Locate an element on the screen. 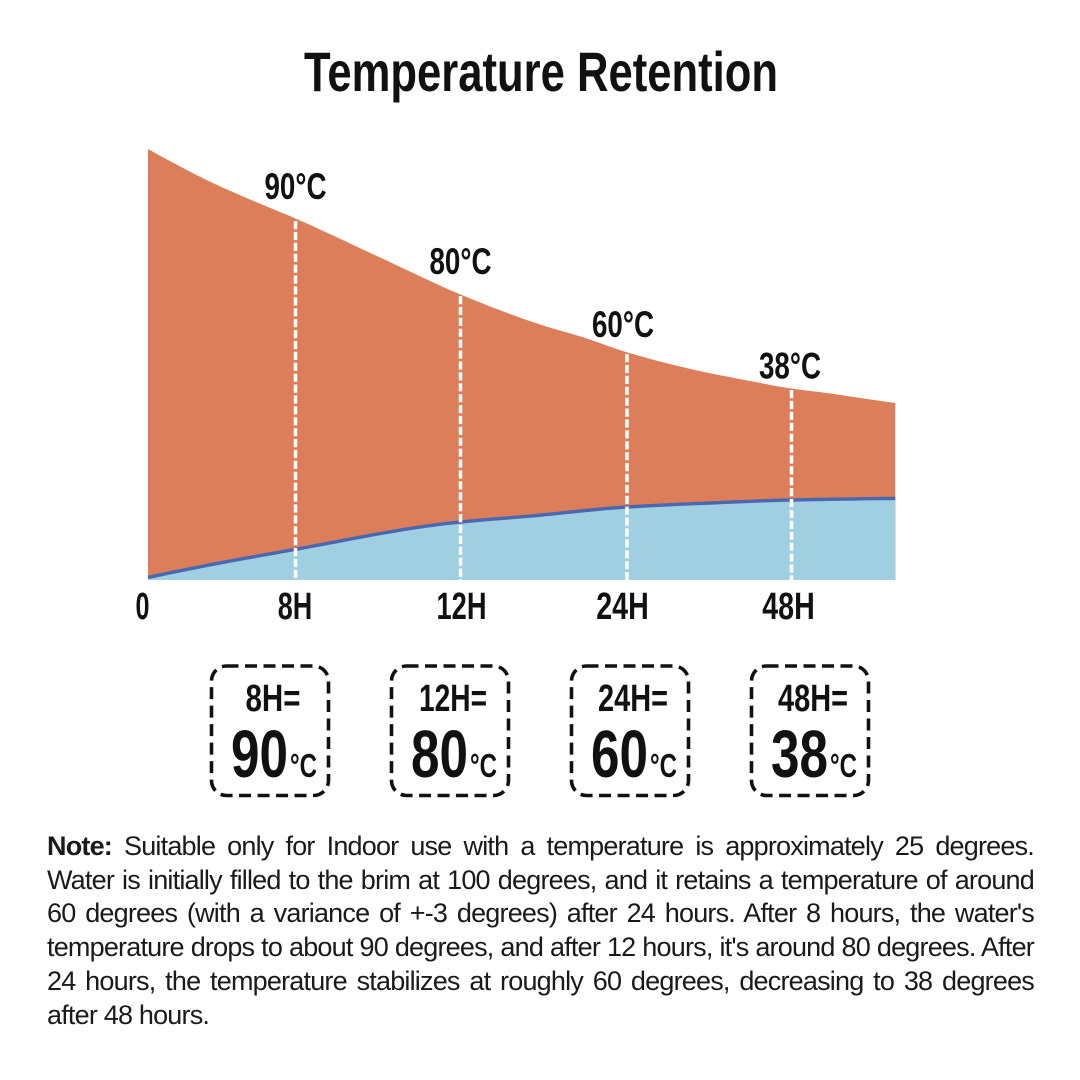  svg-text: 48H is located at coordinates (788, 607).